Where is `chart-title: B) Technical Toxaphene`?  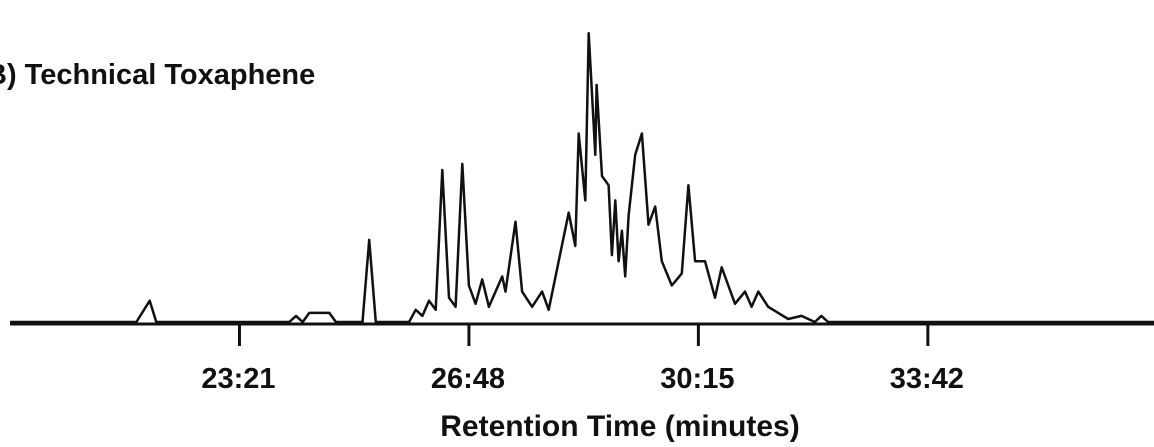
chart-title: B) Technical Toxaphene is located at coordinates (157, 75).